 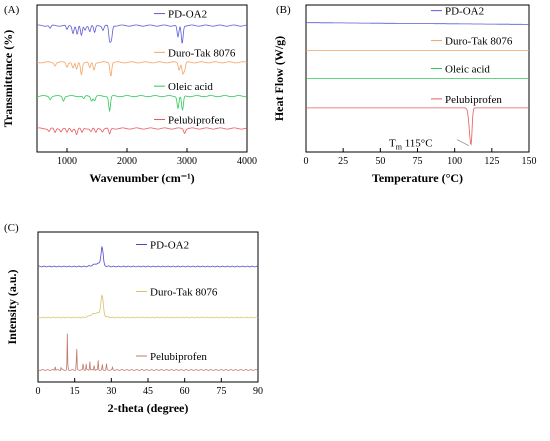 I want to click on melting-point-annotation: Tm 115°C, so click(x=411, y=145).